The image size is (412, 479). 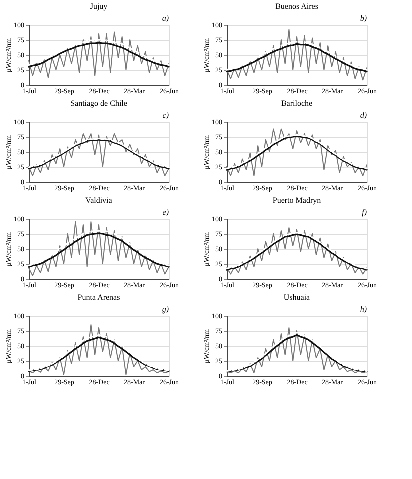 What do you see at coordinates (297, 6) in the screenshot?
I see `chart-title: Buenos Aires` at bounding box center [297, 6].